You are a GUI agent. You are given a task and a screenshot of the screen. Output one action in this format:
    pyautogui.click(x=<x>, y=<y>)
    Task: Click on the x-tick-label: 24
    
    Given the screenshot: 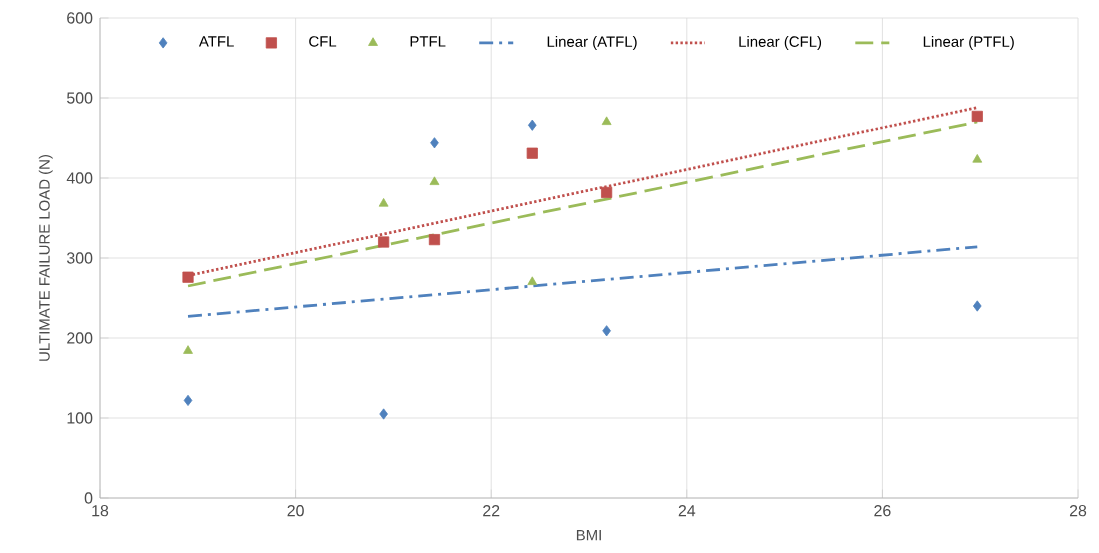 What is the action you would take?
    pyautogui.click(x=687, y=511)
    